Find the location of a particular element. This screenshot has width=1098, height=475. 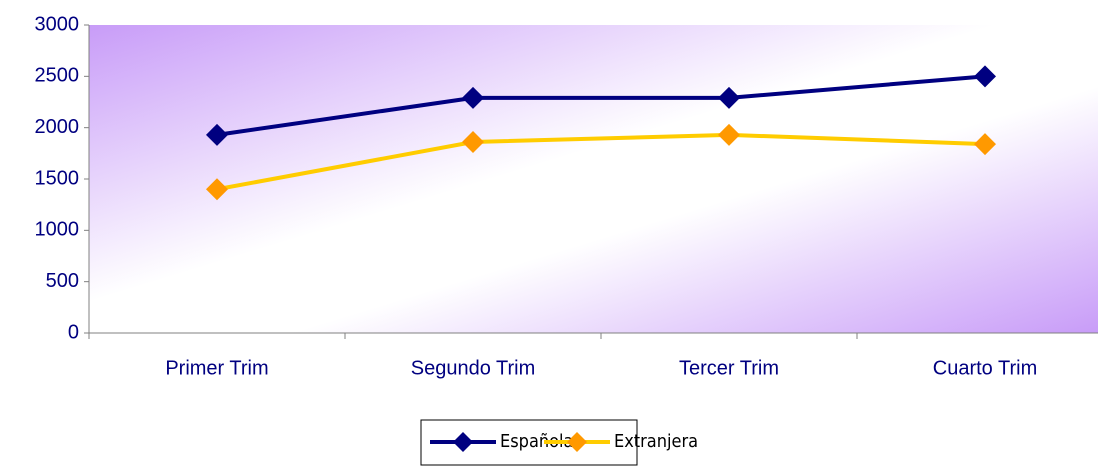

y-tick-label: 1500 is located at coordinates (57, 178).